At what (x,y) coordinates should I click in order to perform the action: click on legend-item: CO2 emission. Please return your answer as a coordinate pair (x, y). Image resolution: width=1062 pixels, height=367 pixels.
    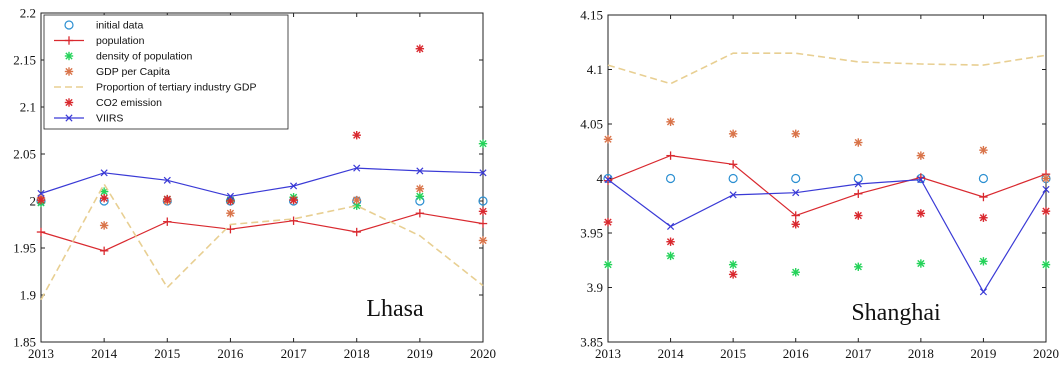
    Looking at the image, I should click on (113, 103).